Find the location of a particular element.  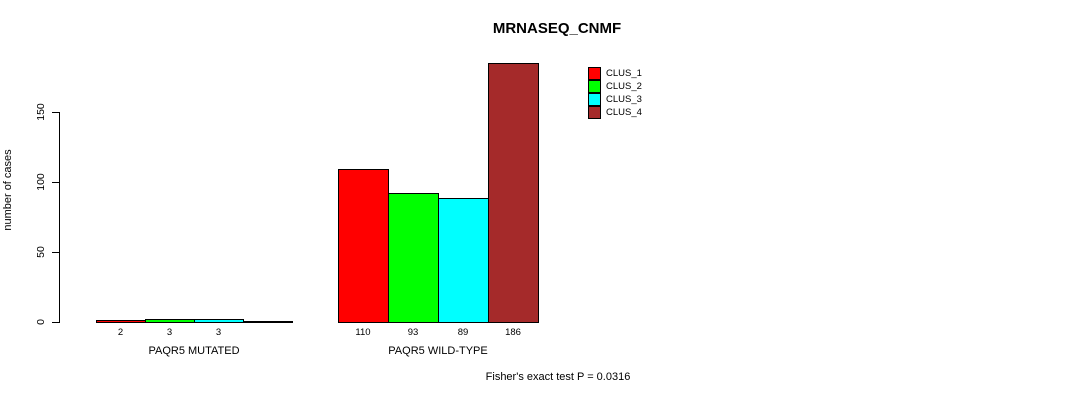

legend-label: CLUS_3 is located at coordinates (624, 99).